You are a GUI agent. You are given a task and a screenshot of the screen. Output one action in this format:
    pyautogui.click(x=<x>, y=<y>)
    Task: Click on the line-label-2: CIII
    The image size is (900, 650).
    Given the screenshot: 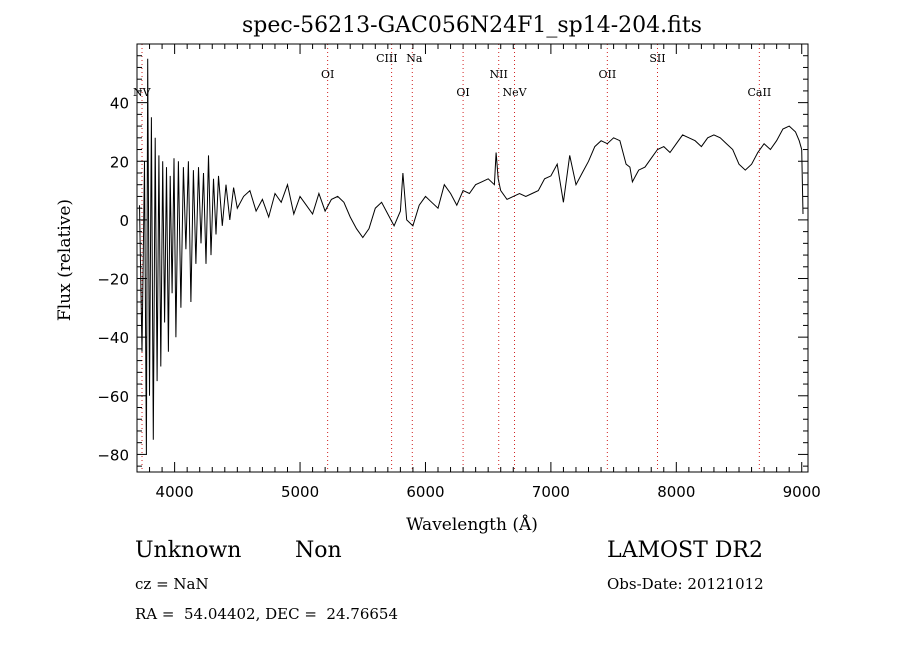 What is the action you would take?
    pyautogui.click(x=386, y=58)
    